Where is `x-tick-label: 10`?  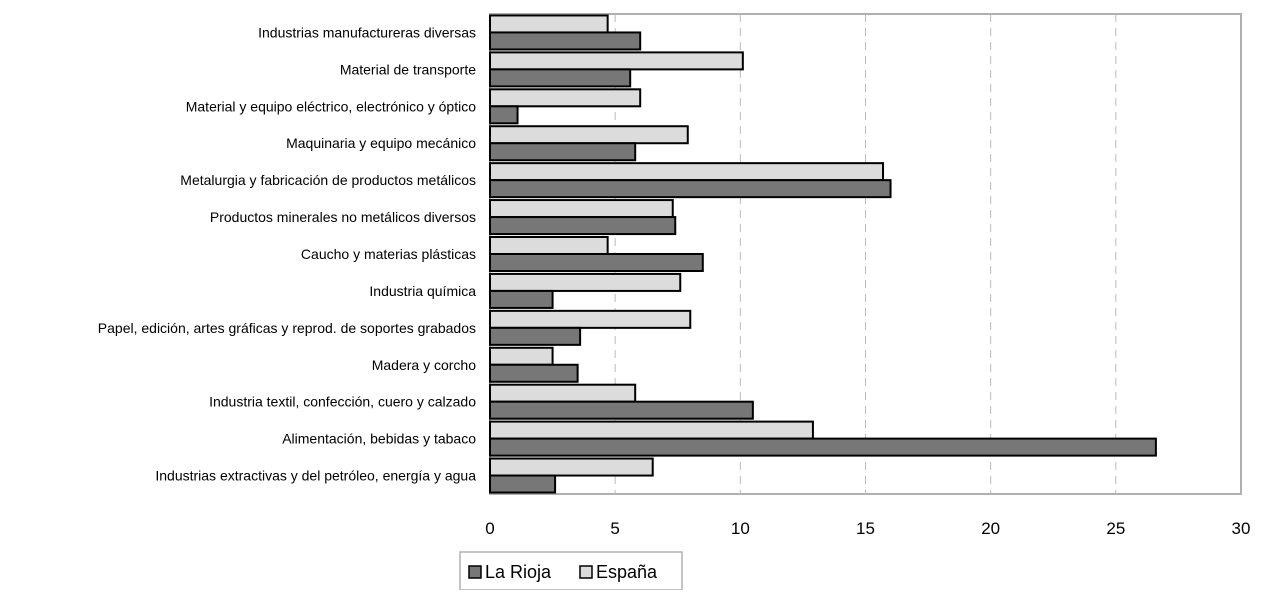
x-tick-label: 10 is located at coordinates (740, 528).